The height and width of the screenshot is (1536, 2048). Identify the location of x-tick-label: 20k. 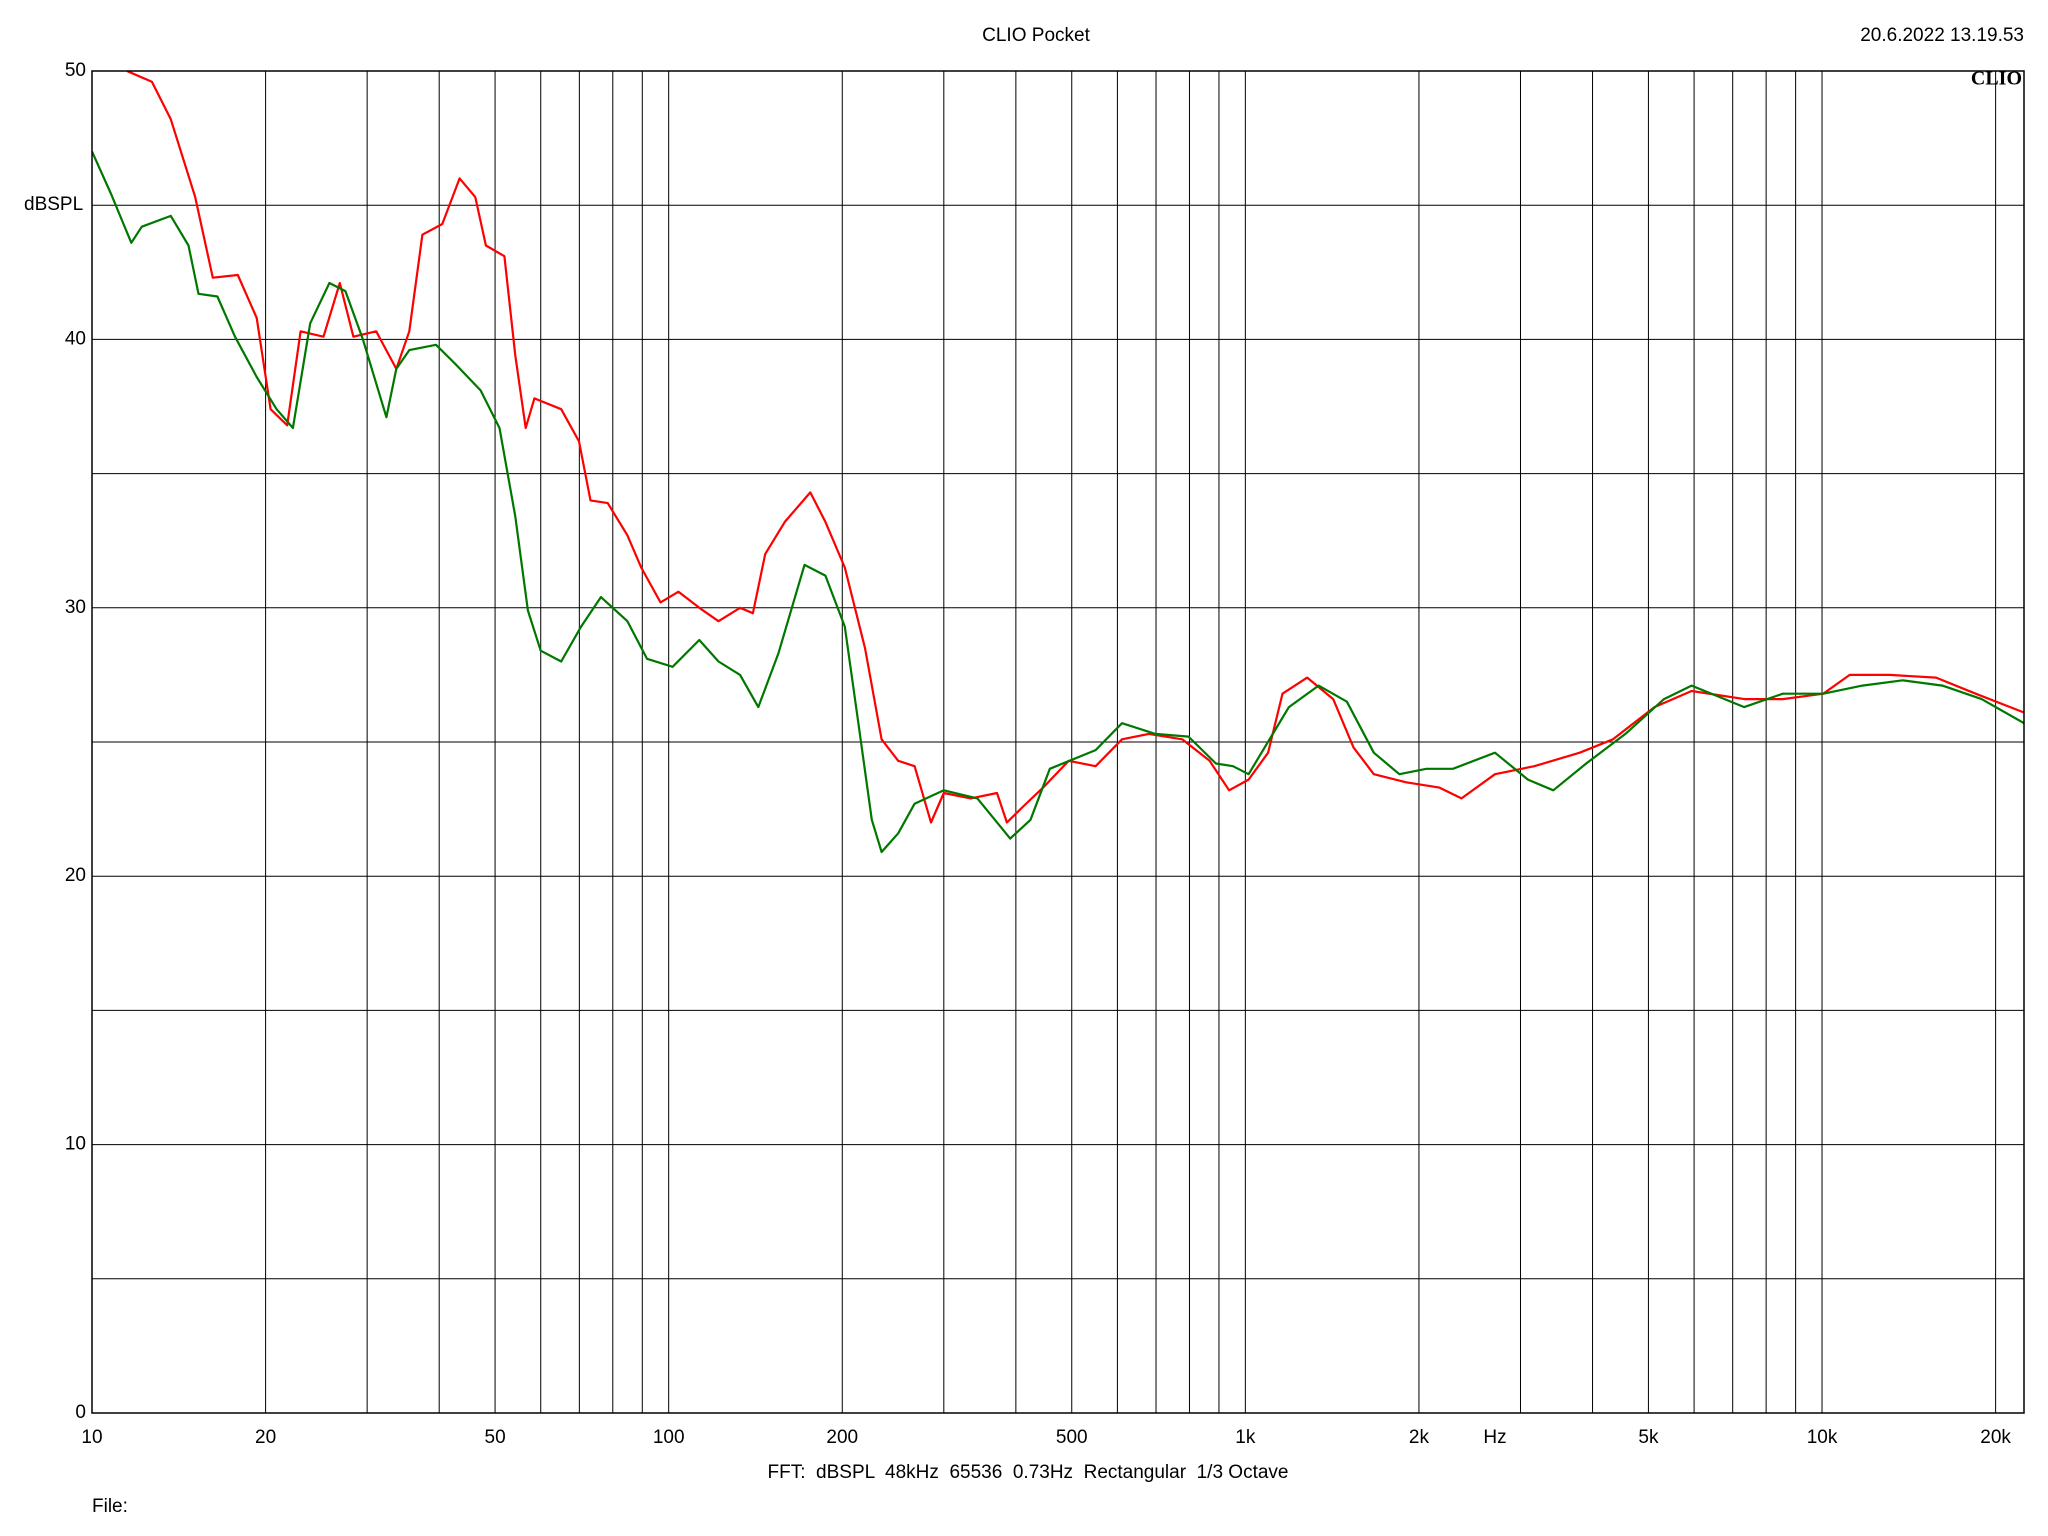
(1995, 1437).